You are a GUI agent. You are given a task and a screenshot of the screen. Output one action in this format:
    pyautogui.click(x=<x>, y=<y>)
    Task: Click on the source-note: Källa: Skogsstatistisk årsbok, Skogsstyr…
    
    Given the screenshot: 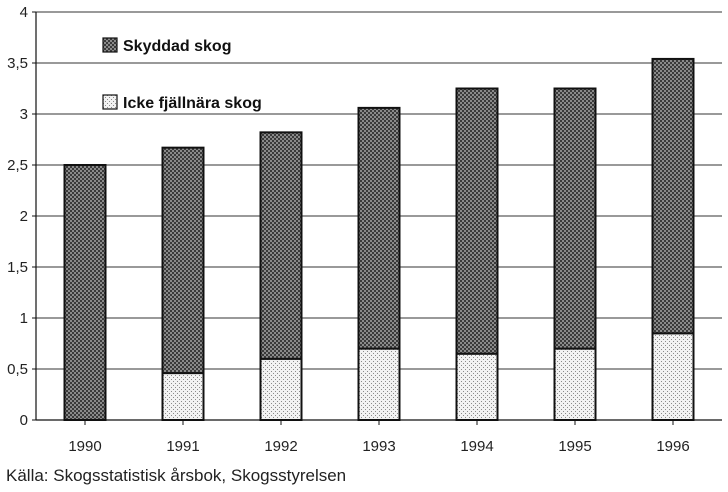 What is the action you would take?
    pyautogui.click(x=176, y=475)
    